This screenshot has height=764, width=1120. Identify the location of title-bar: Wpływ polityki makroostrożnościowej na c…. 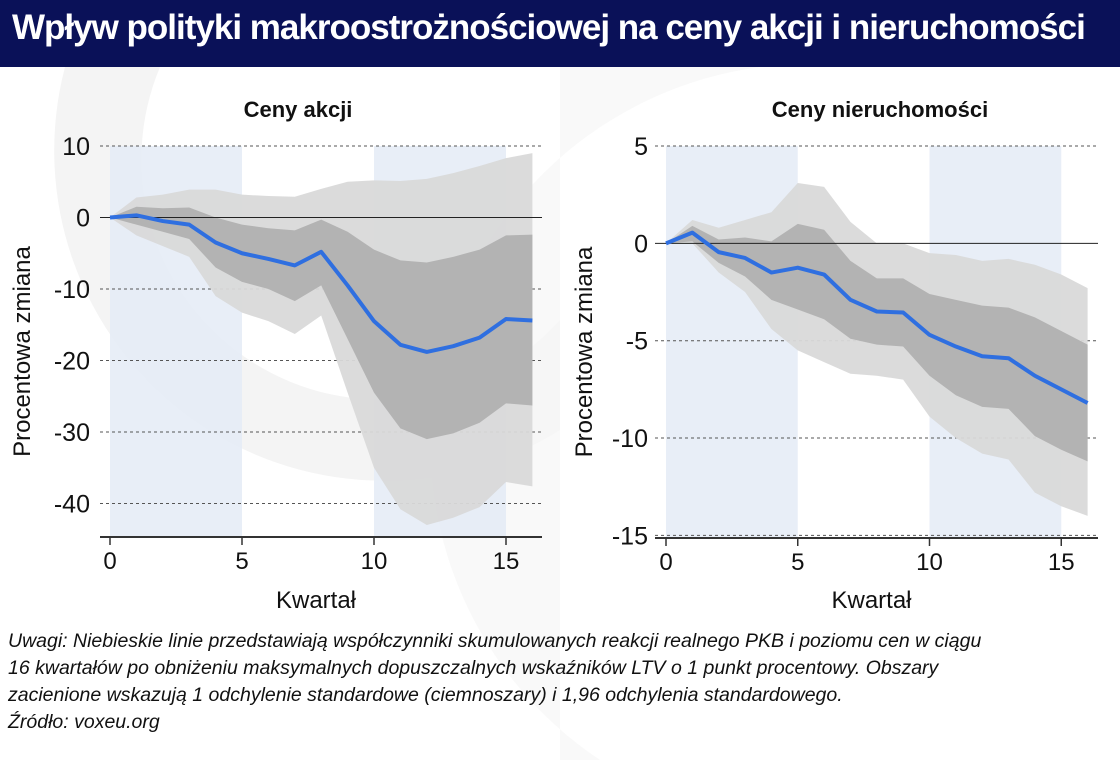
(560, 33).